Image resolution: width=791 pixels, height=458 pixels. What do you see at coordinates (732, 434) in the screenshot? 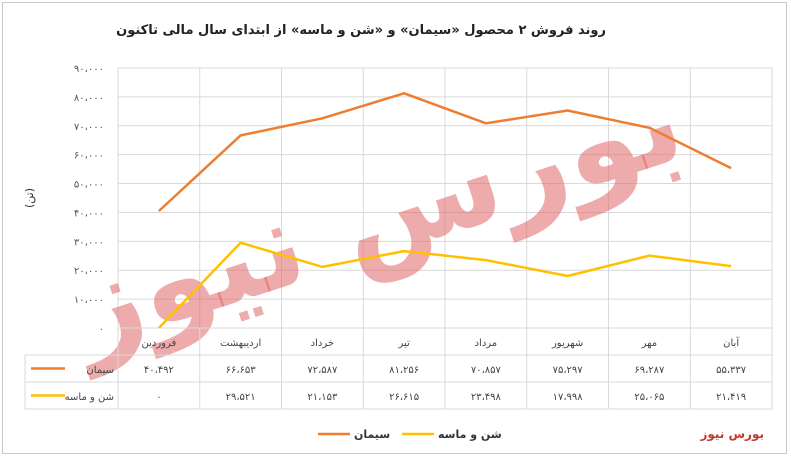
I see `brand-logo: بورس نیوز` at bounding box center [732, 434].